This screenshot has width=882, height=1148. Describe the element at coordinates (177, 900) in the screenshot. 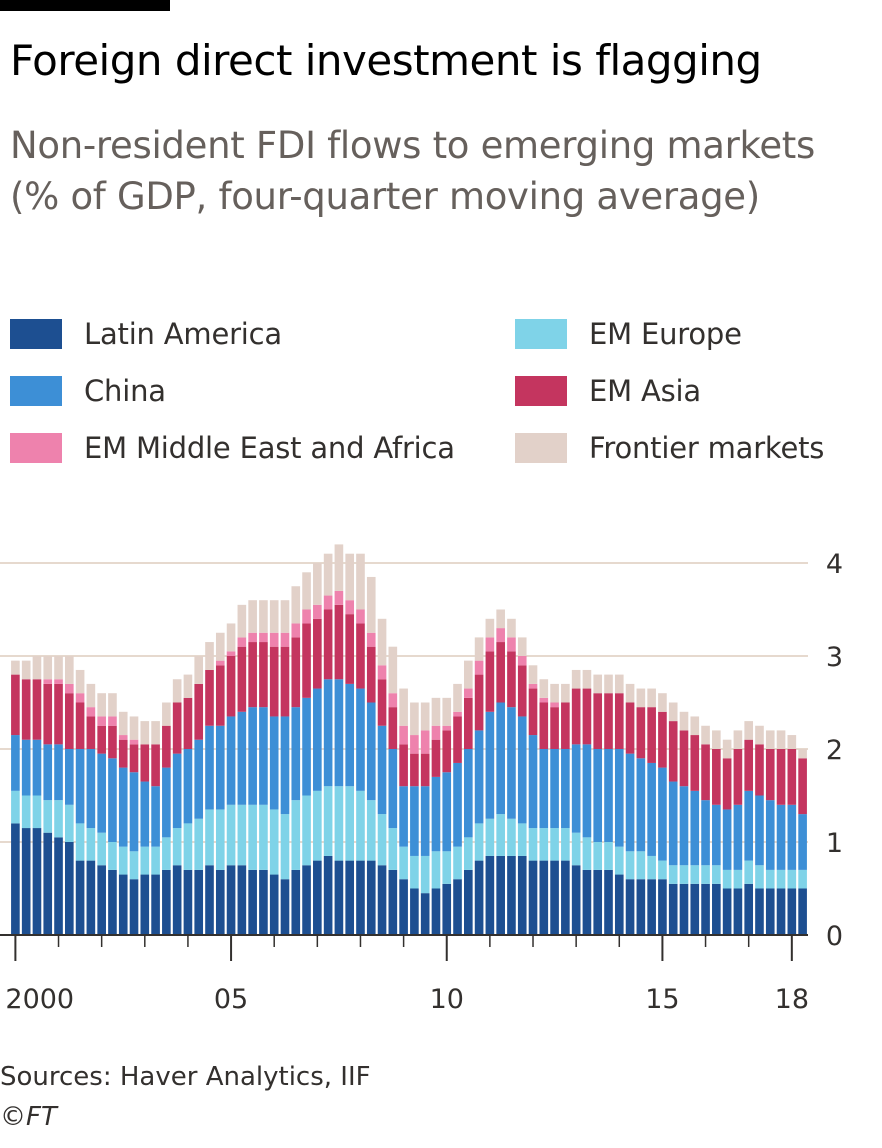

I see `bar-2003Q4-latin-america` at that location.